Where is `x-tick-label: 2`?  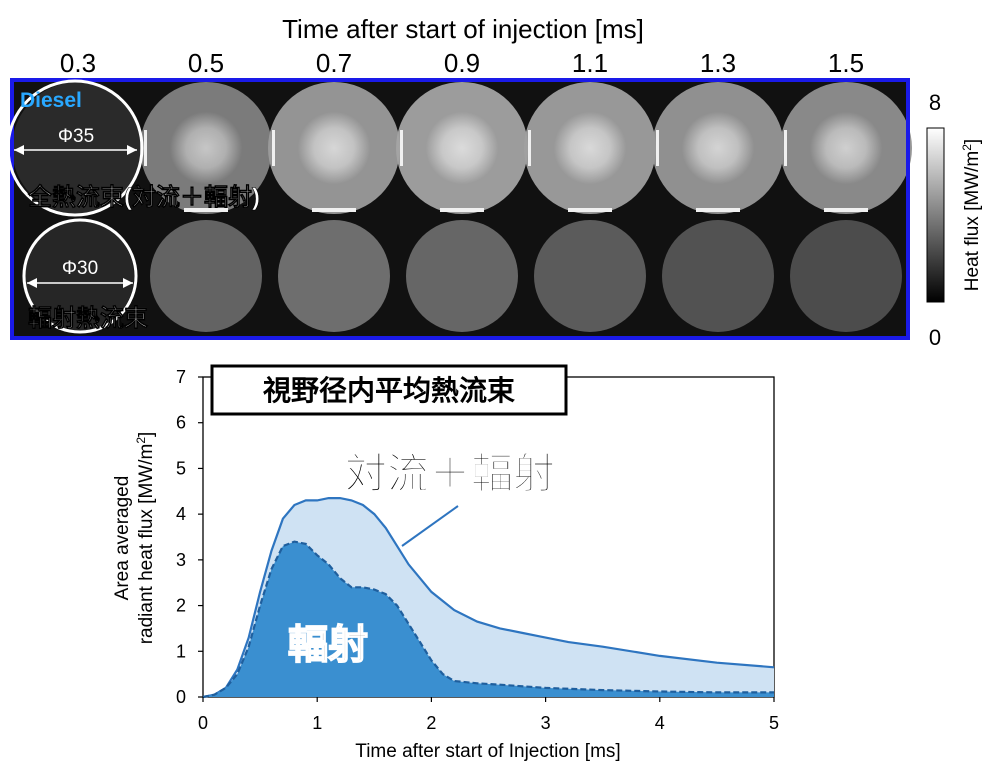
x-tick-label: 2 is located at coordinates (431, 723).